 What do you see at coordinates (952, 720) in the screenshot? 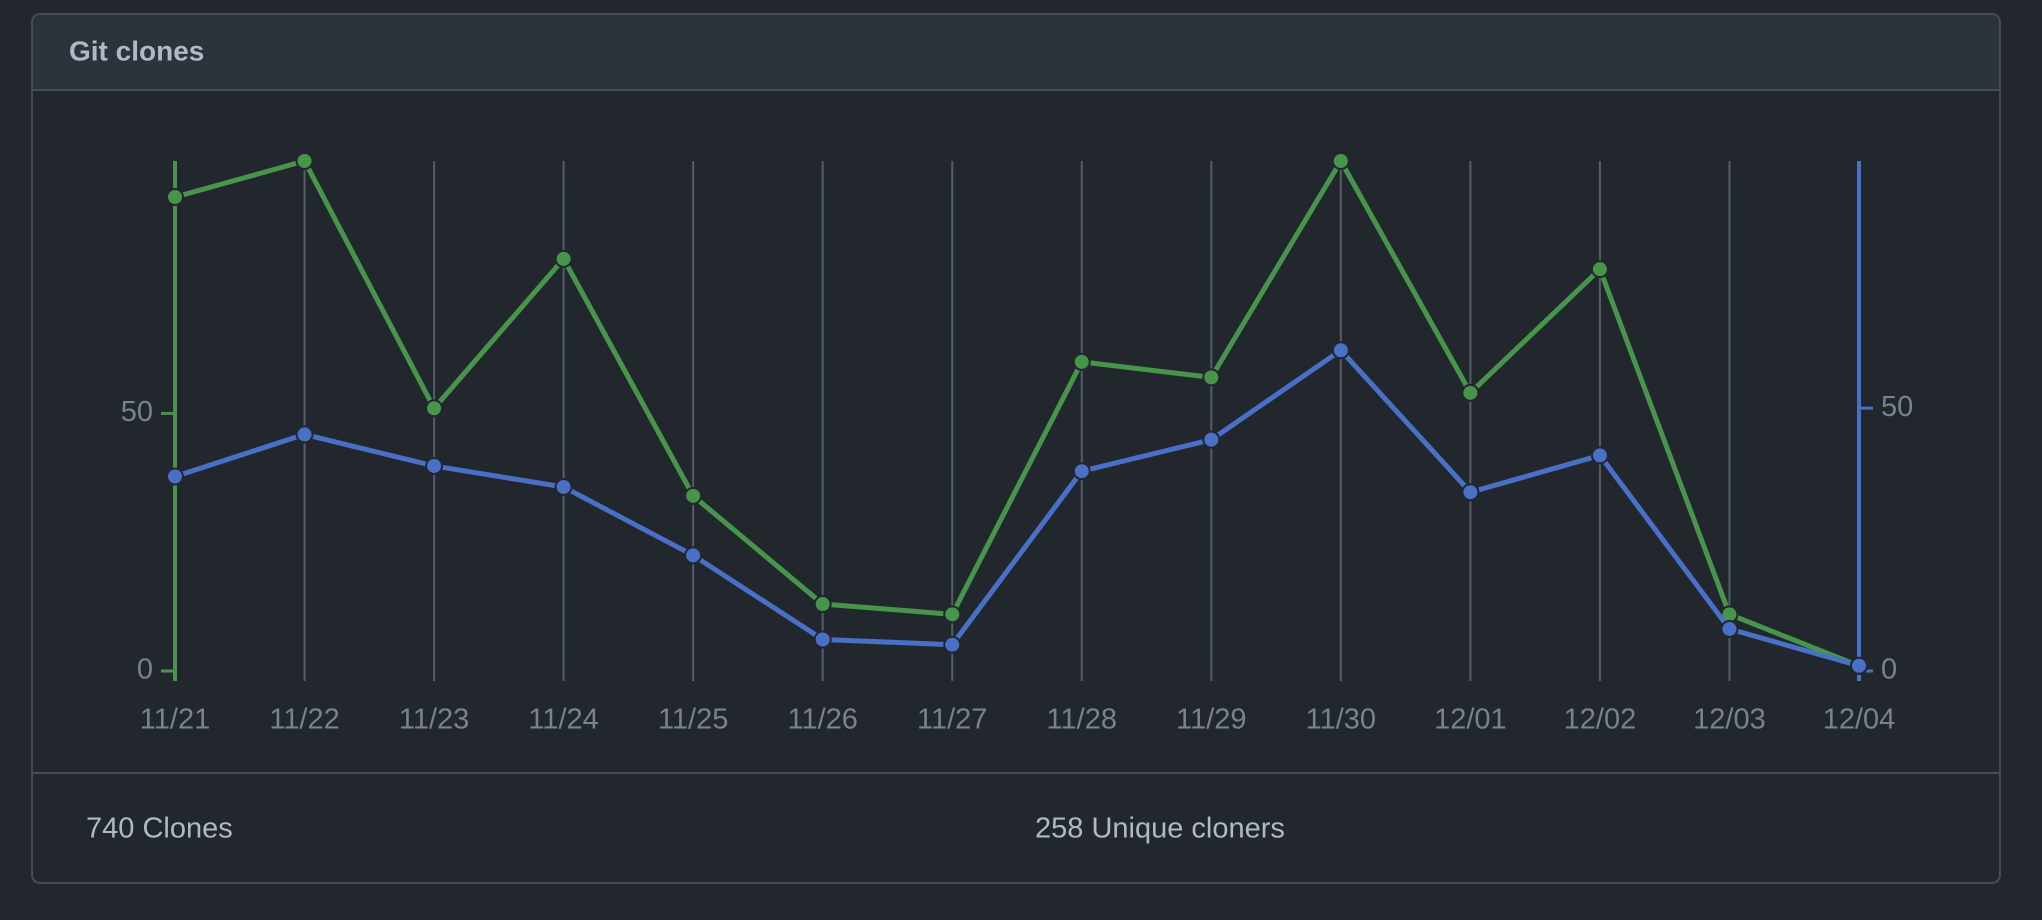
I see `x-tick-label: 11/27` at bounding box center [952, 720].